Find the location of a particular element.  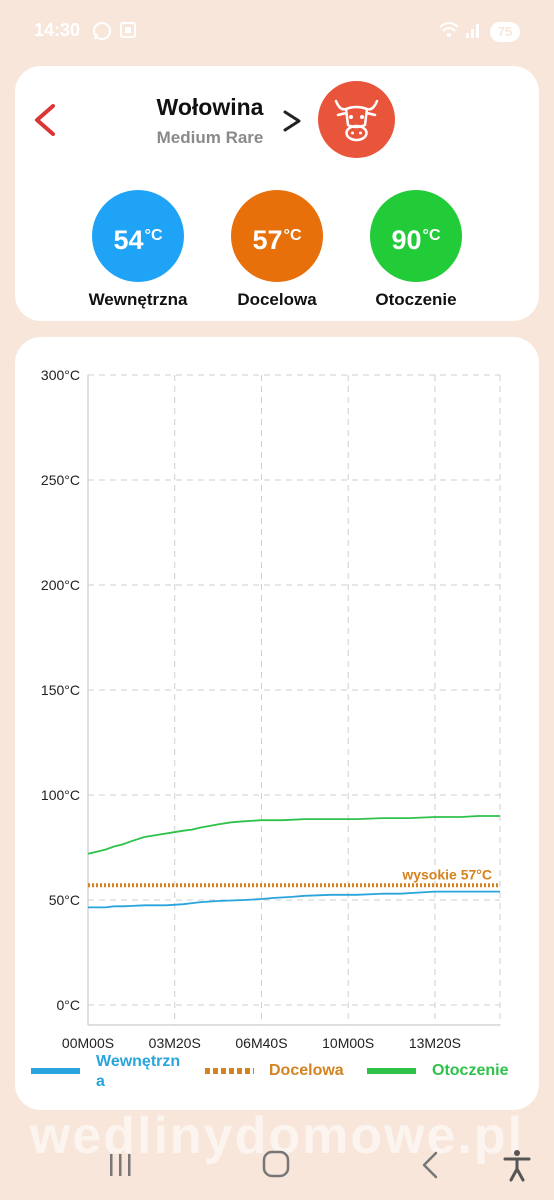

temp-target-unit: °C is located at coordinates (292, 235).